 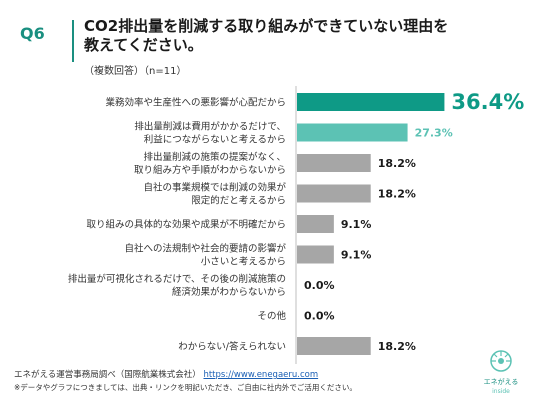 I want to click on source-text: エネがえる運営事務局調べ（国際航業株式会社）, so click(x=107, y=375).